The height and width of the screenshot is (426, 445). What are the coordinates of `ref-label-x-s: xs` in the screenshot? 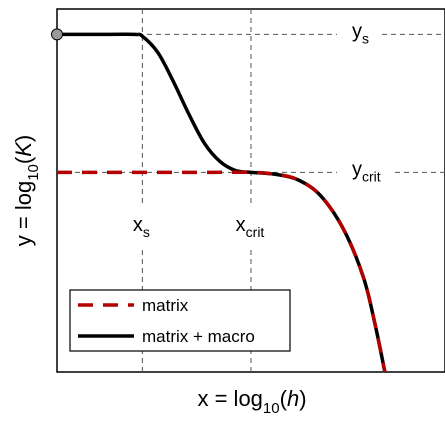 It's located at (141, 227).